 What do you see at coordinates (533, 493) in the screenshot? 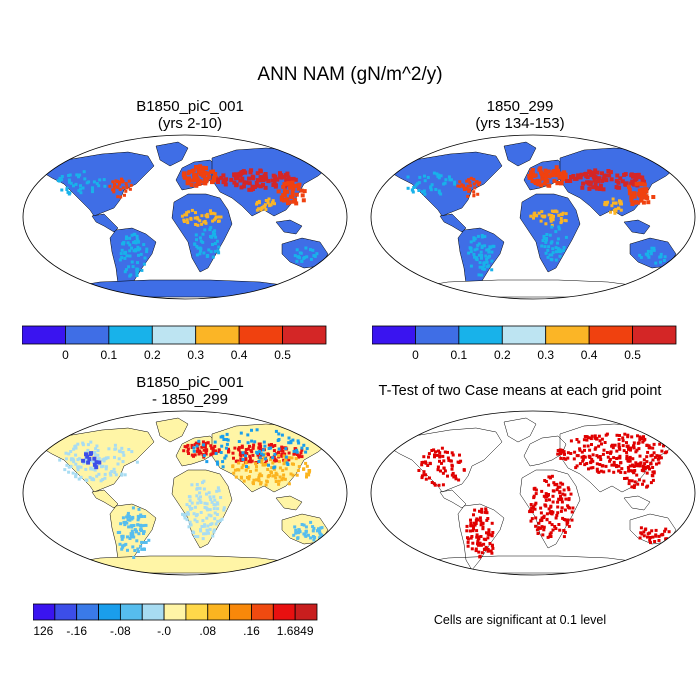
I see `map-outline` at bounding box center [533, 493].